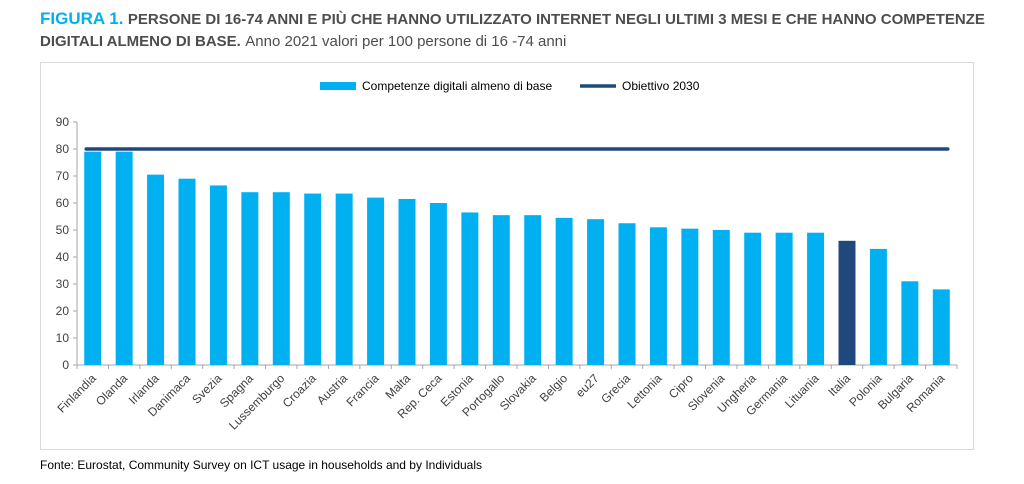  Describe the element at coordinates (63, 284) in the screenshot. I see `y-tick-label: 30` at that location.